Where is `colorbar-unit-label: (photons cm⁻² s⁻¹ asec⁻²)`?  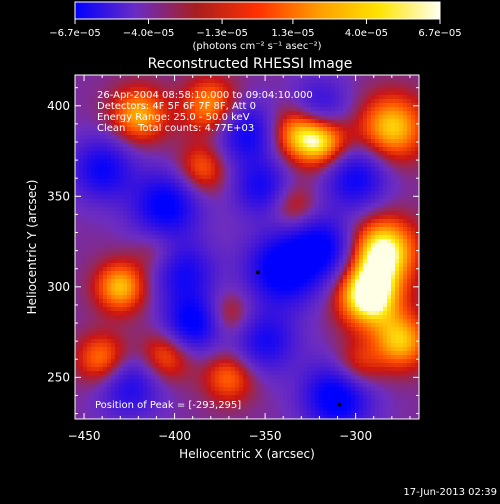 colorbar-unit-label: (photons cm⁻² s⁻¹ asec⁻²) is located at coordinates (256, 46).